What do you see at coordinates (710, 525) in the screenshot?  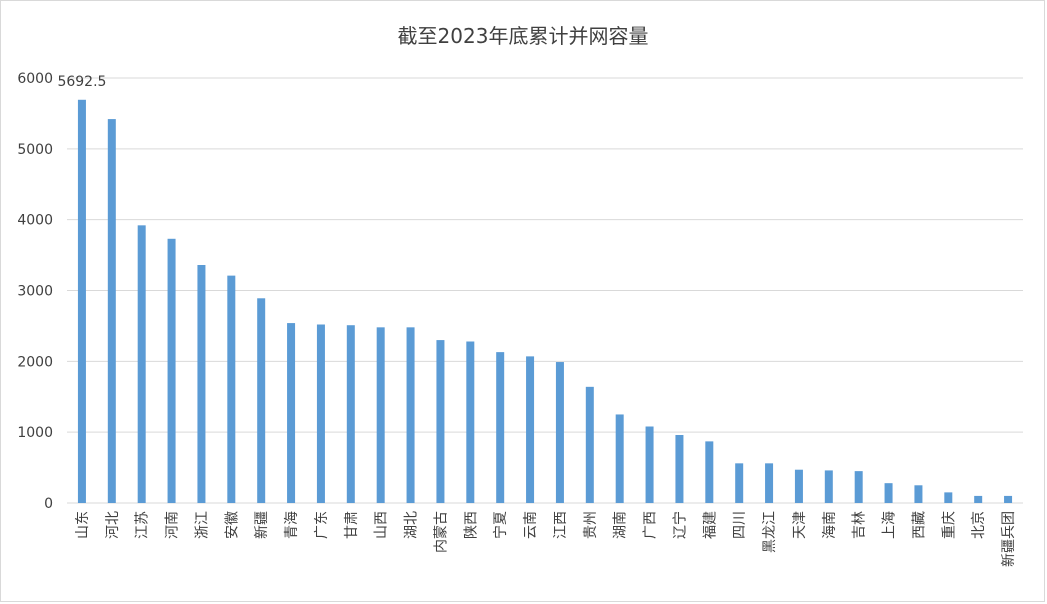 I see `x-category-label: 福建` at bounding box center [710, 525].